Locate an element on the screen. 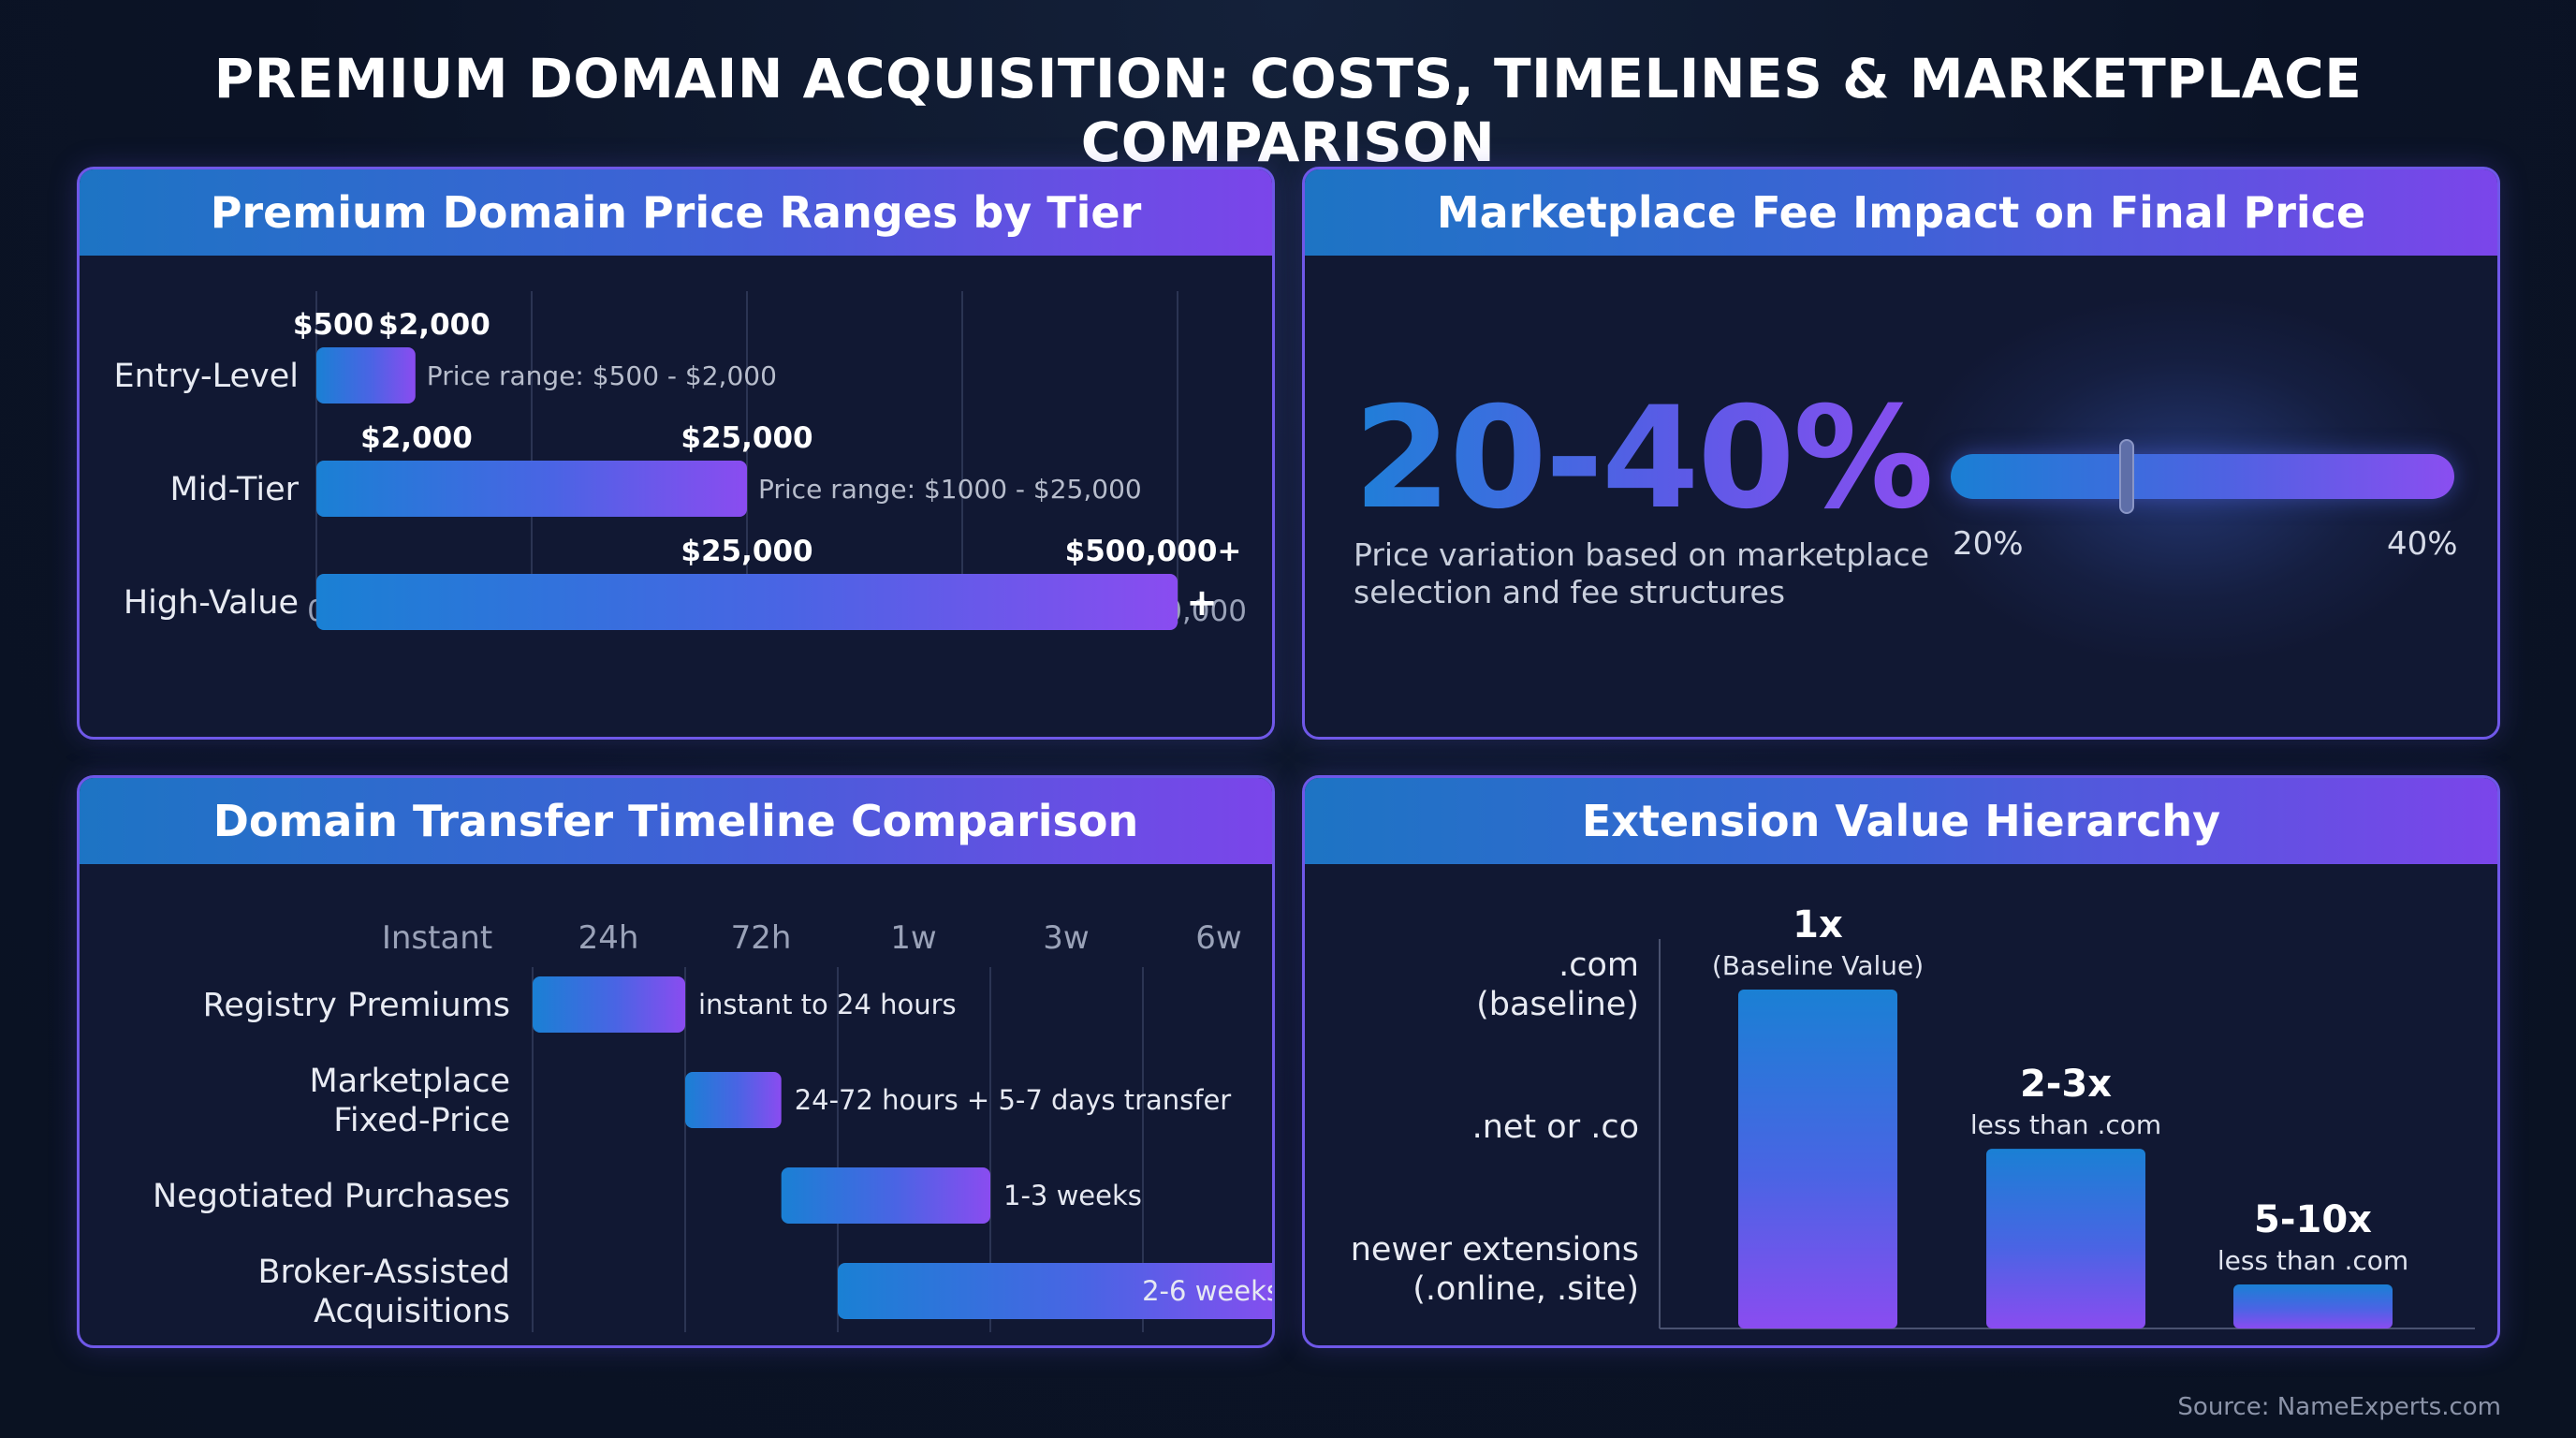  timeline-bar-annotation: 2-6 weeks is located at coordinates (1208, 1291).